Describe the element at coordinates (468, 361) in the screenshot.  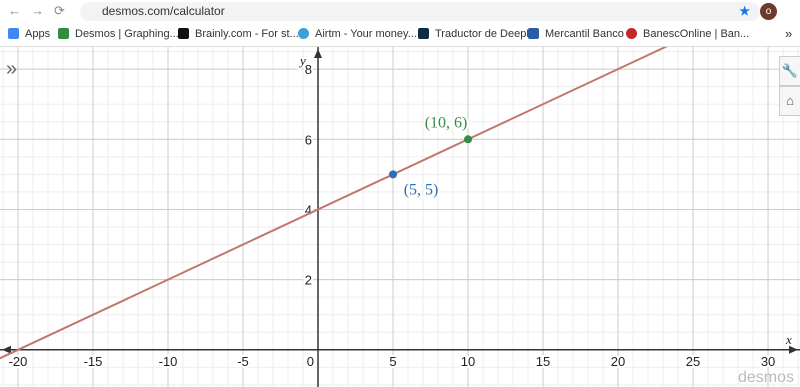
I see `x-tick-label: 10` at that location.